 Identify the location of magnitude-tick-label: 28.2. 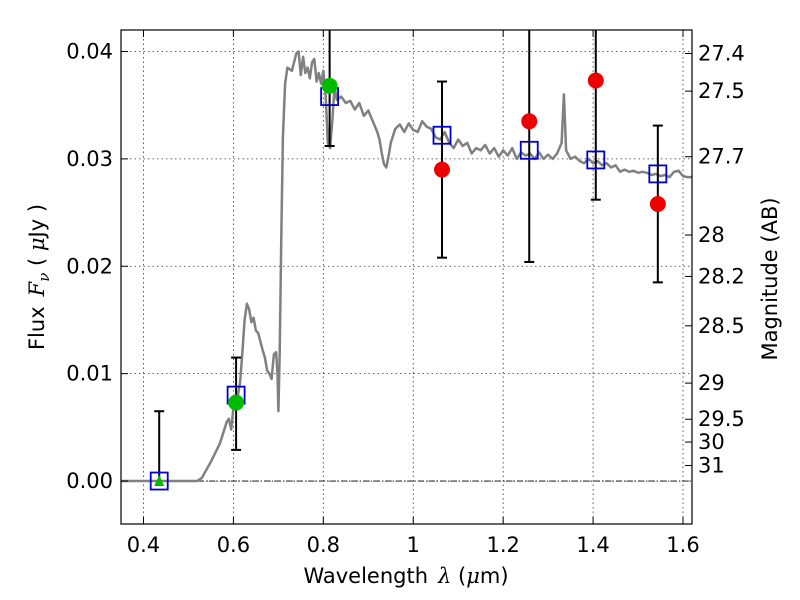
(721, 276).